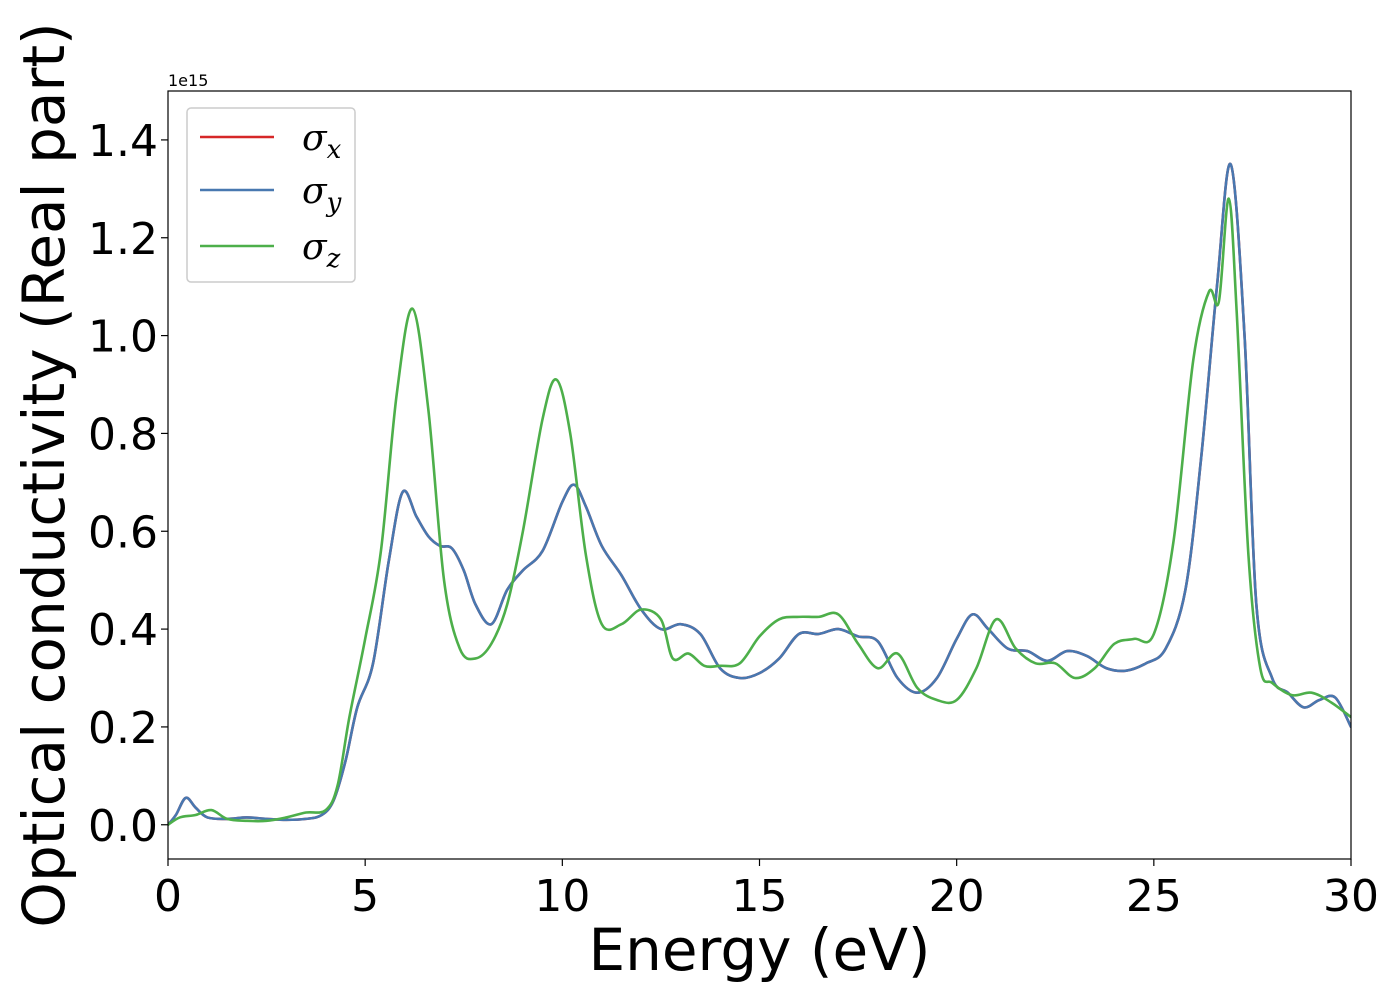  I want to click on legend-label-subscript: z, so click(333, 259).